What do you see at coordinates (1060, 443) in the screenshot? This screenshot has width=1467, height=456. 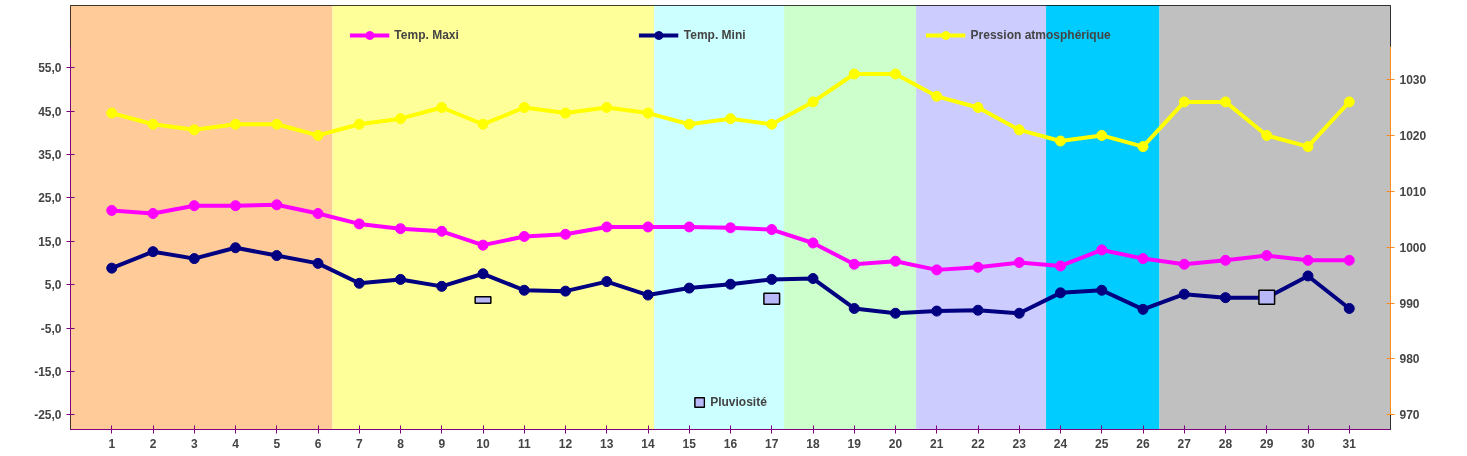 I see `x-tick-label: 24` at bounding box center [1060, 443].